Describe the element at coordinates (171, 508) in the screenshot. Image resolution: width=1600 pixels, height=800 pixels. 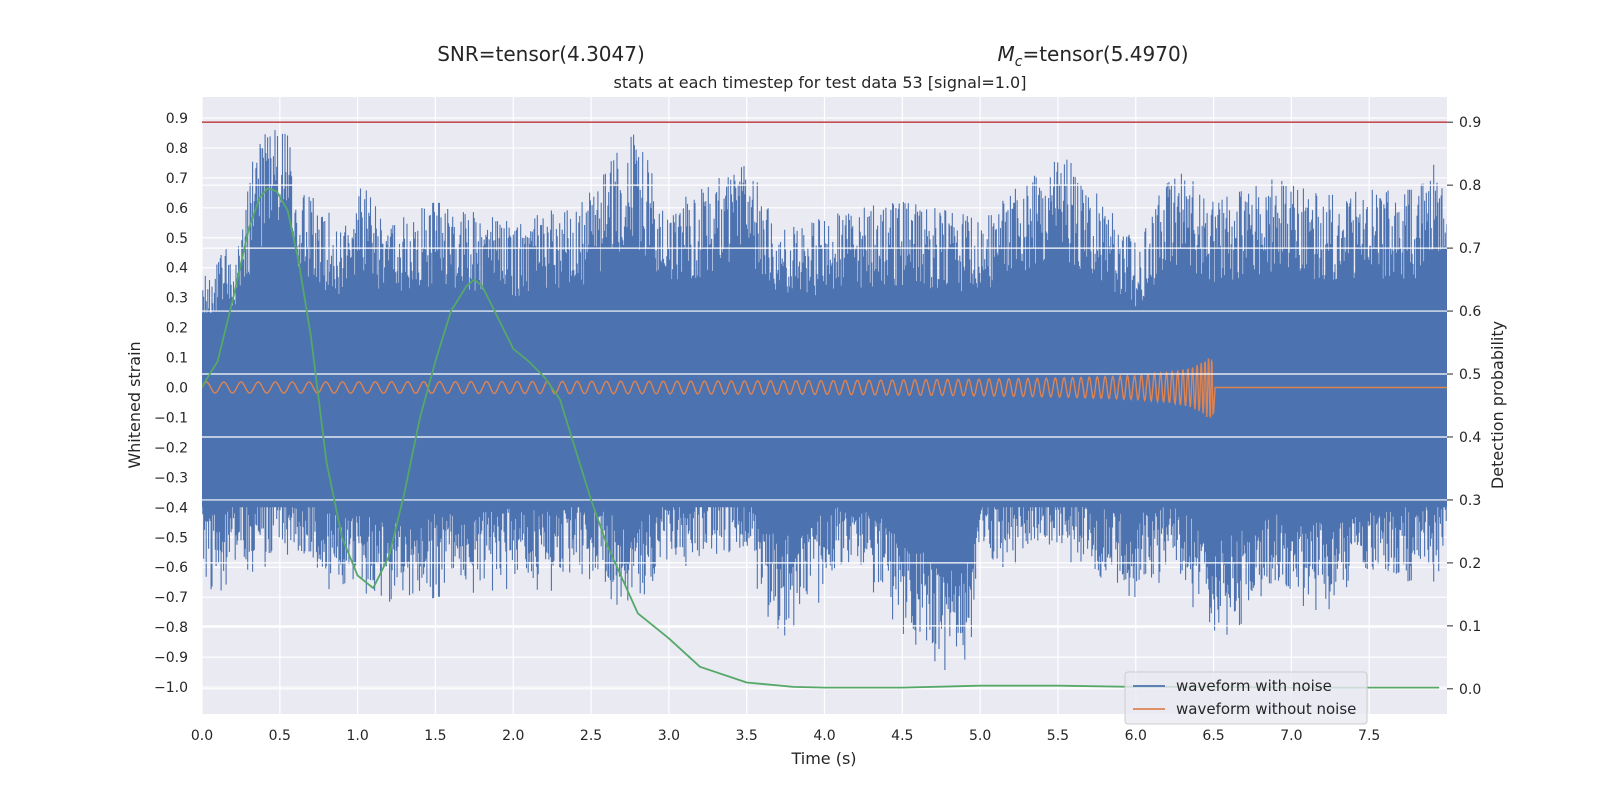
I see `y-tick-label-13: −0.4` at that location.